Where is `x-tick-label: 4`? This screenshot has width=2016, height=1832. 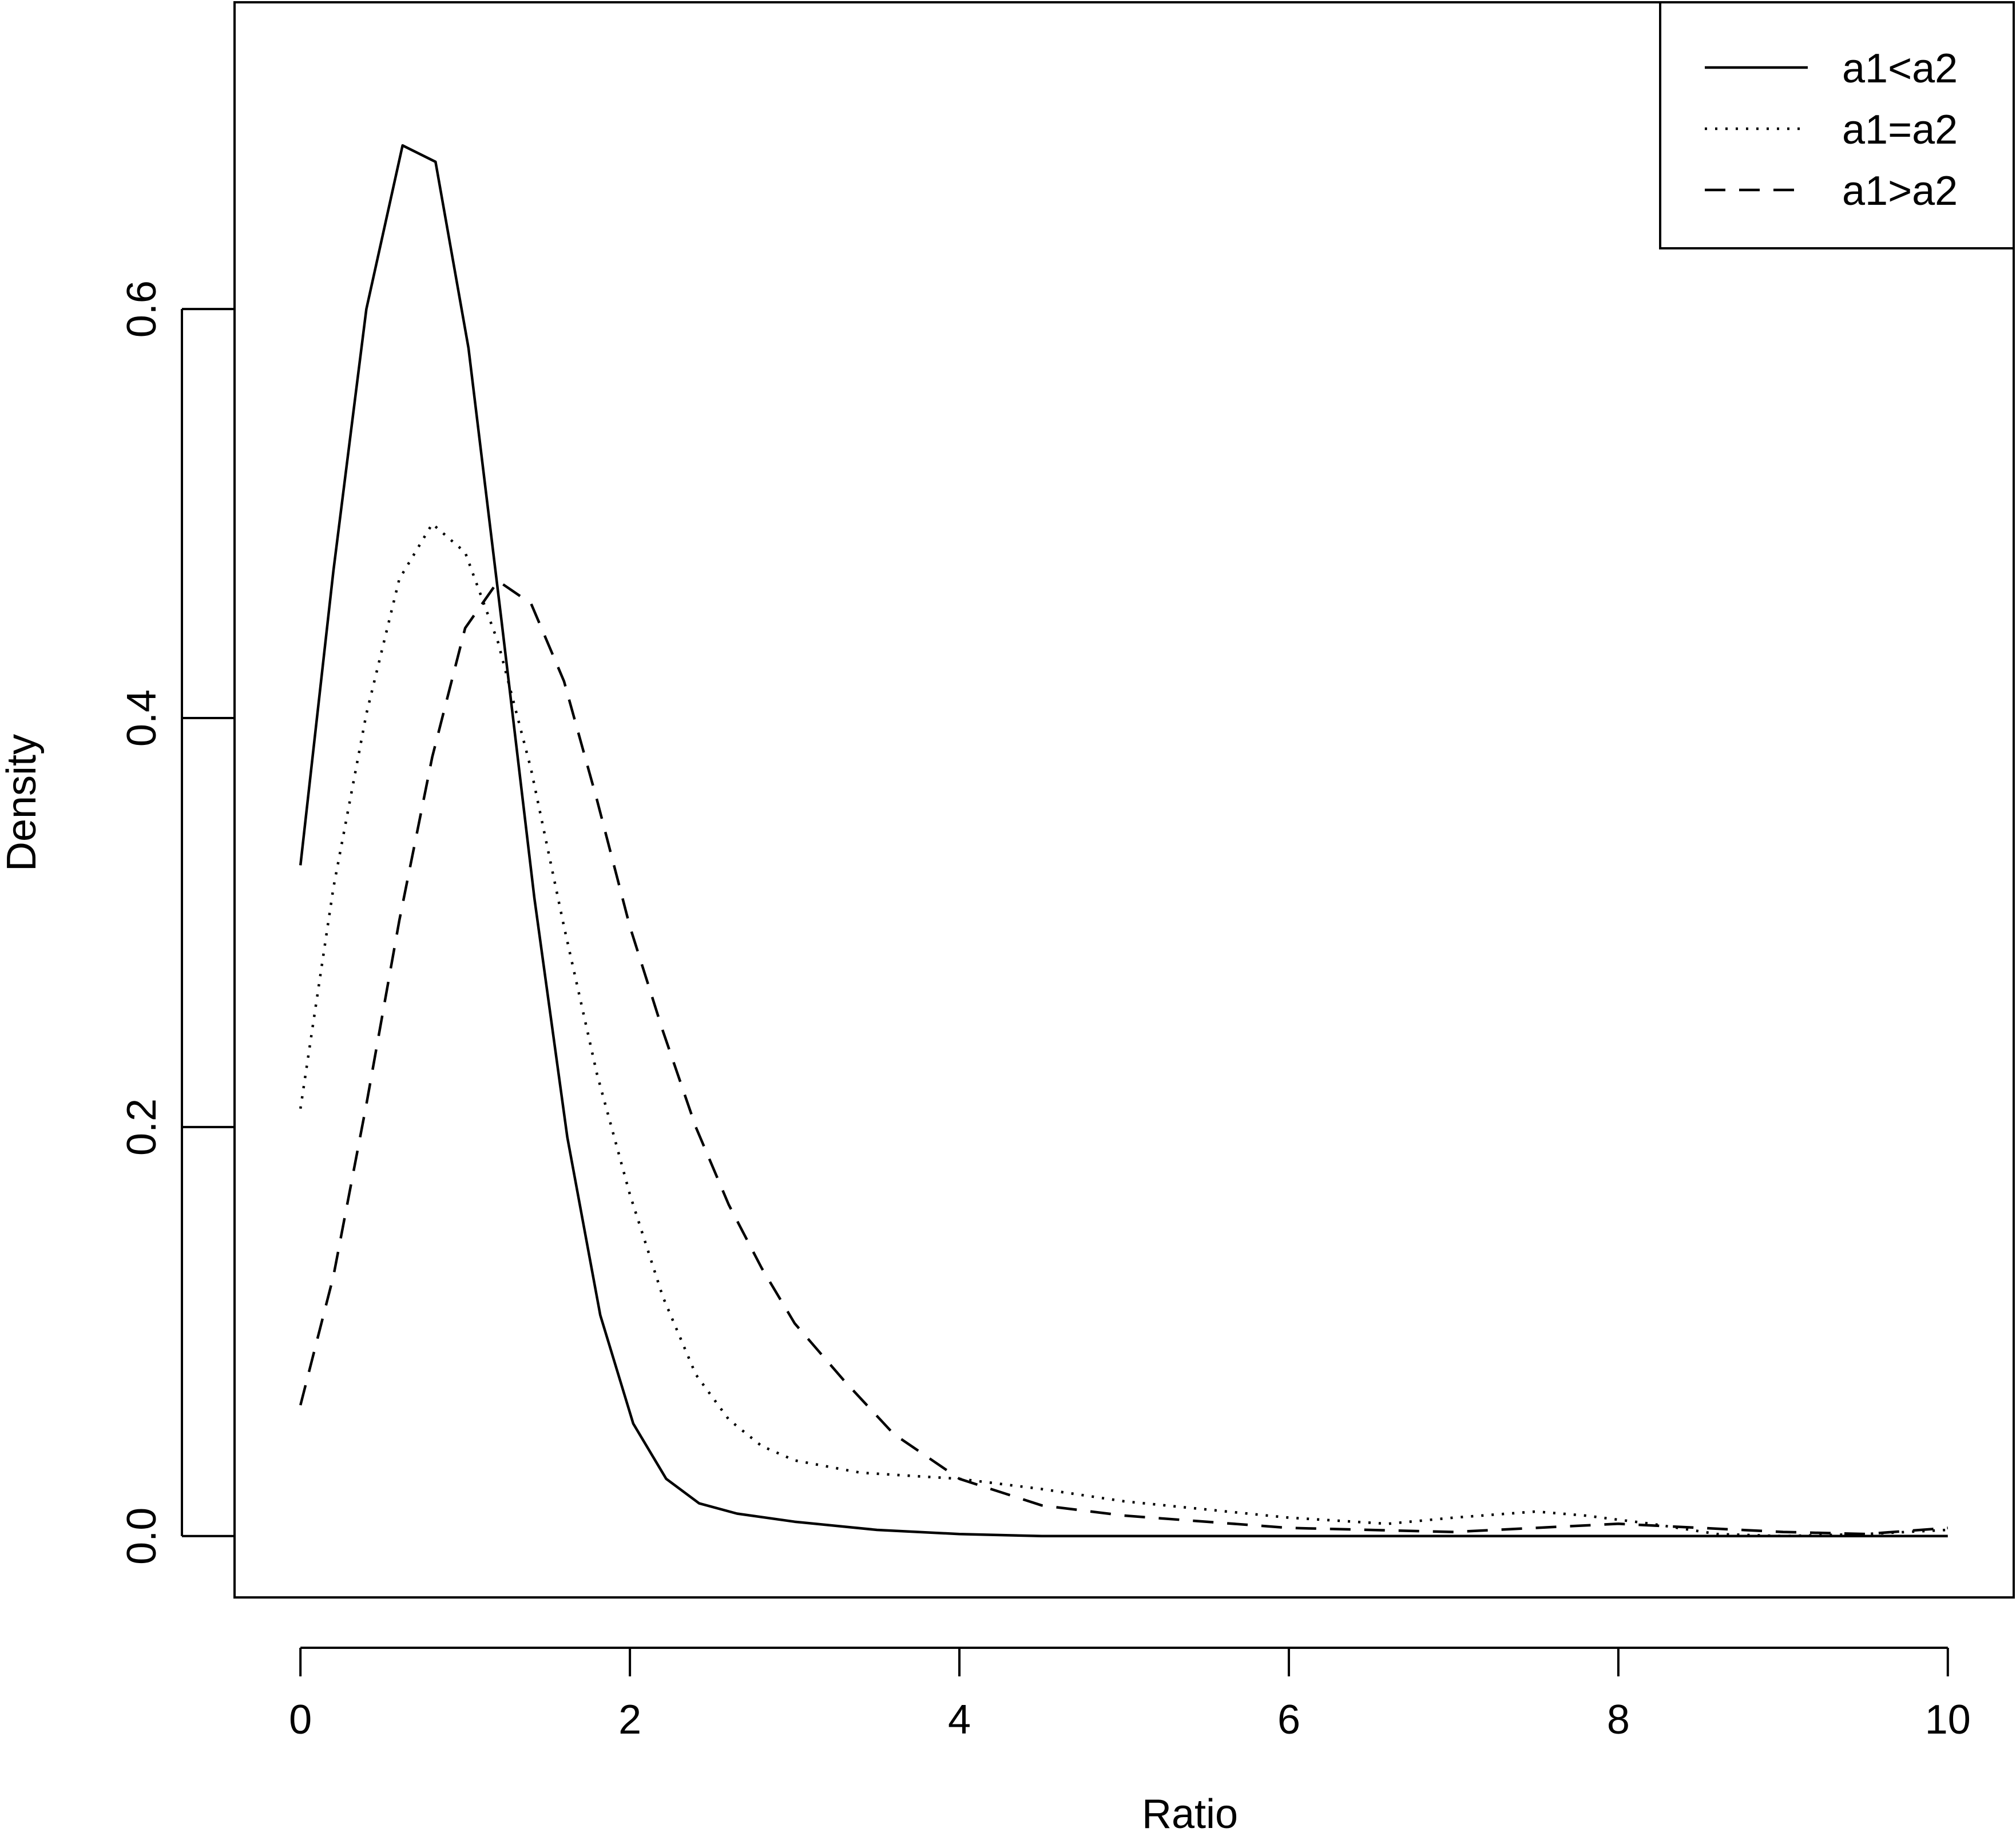
x-tick-label: 4 is located at coordinates (959, 1720).